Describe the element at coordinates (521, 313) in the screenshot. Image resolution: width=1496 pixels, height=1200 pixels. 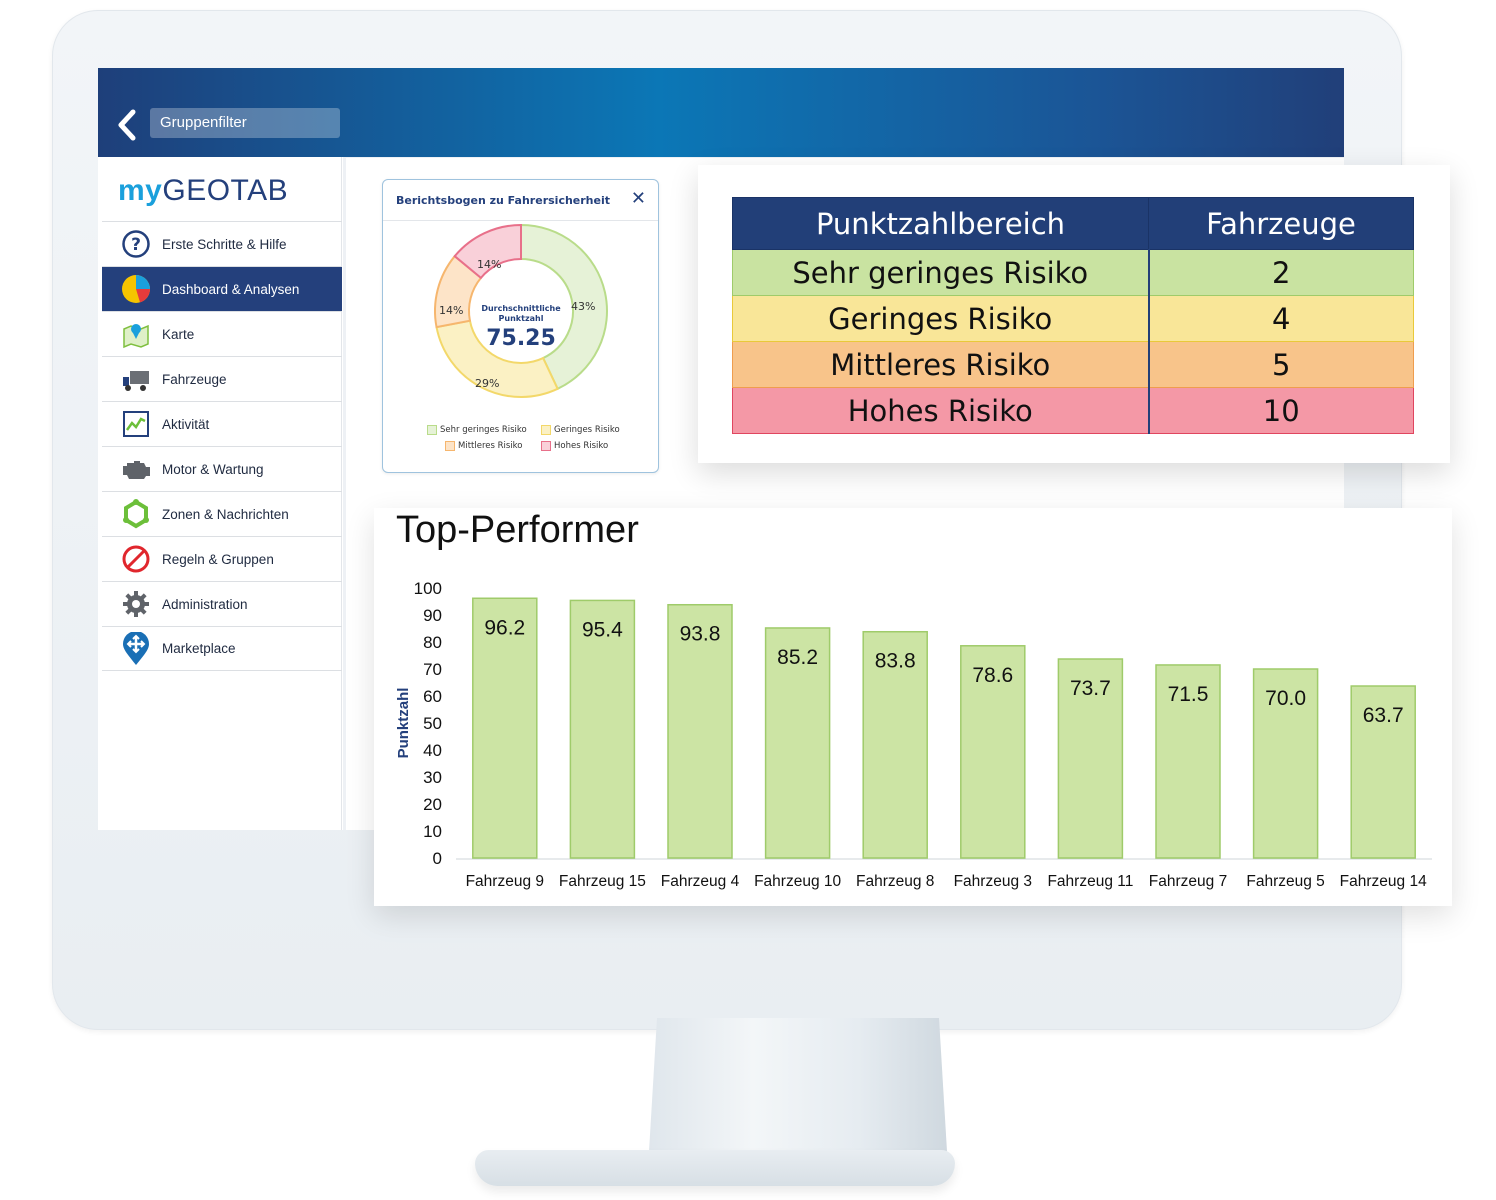
I see `donut-center-label: Durchschnittliche Punktzahl` at that location.